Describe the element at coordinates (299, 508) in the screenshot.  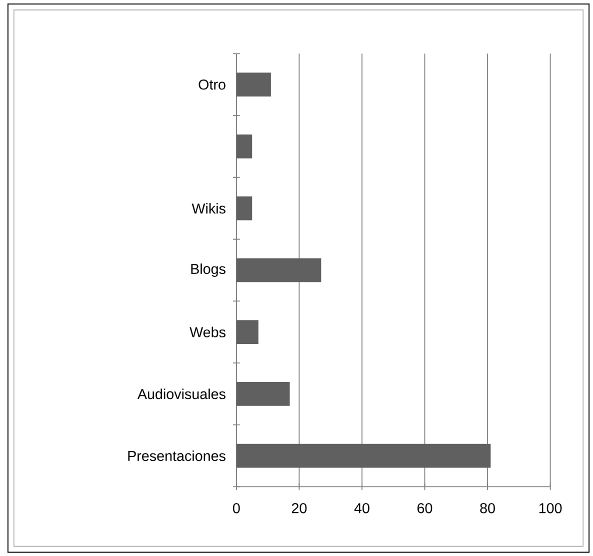
I see `x-tick-label: 20` at that location.